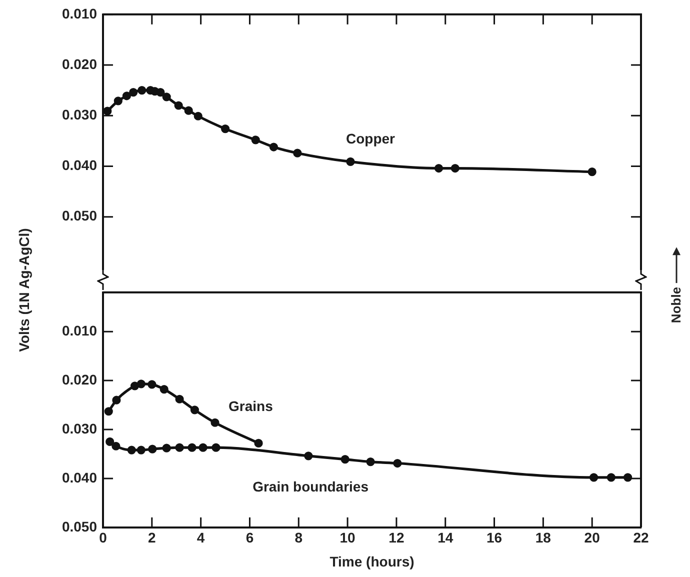 This screenshot has height=577, width=690. I want to click on x-tick-label: 18, so click(543, 538).